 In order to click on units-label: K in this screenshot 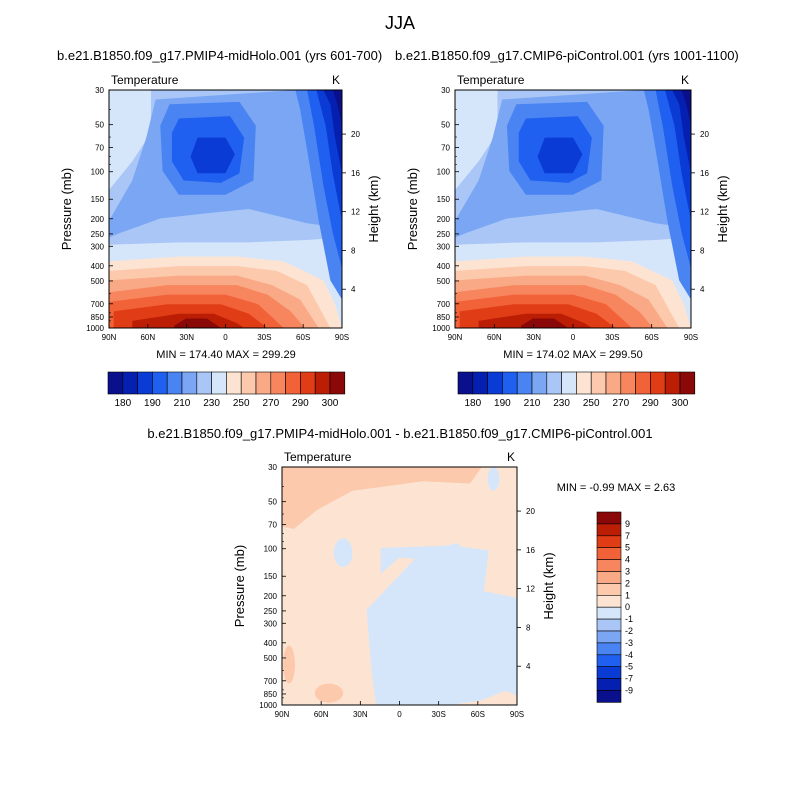, I will do `click(511, 457)`.